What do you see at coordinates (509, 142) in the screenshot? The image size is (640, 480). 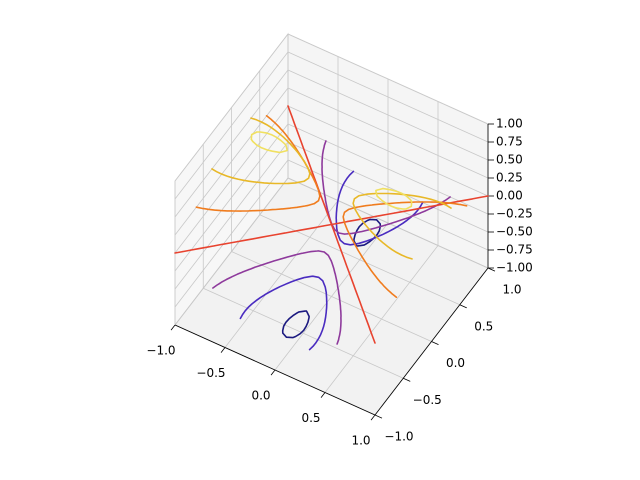 I see `z-tick-label: 0.75` at bounding box center [509, 142].